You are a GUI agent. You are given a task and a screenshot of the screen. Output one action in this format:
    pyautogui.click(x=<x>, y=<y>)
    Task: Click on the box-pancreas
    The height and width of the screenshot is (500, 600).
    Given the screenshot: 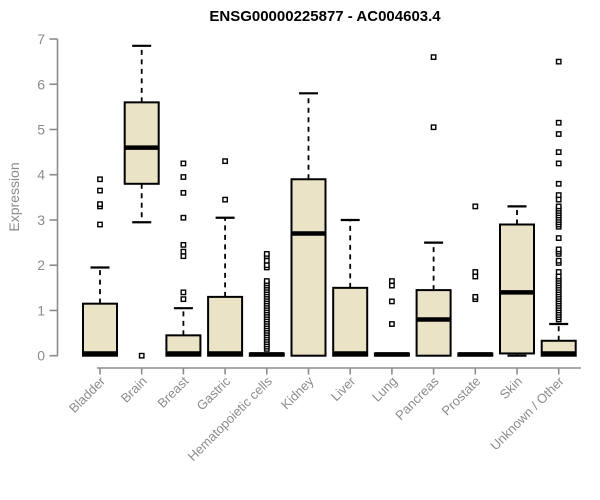 What is the action you would take?
    pyautogui.click(x=433, y=205)
    